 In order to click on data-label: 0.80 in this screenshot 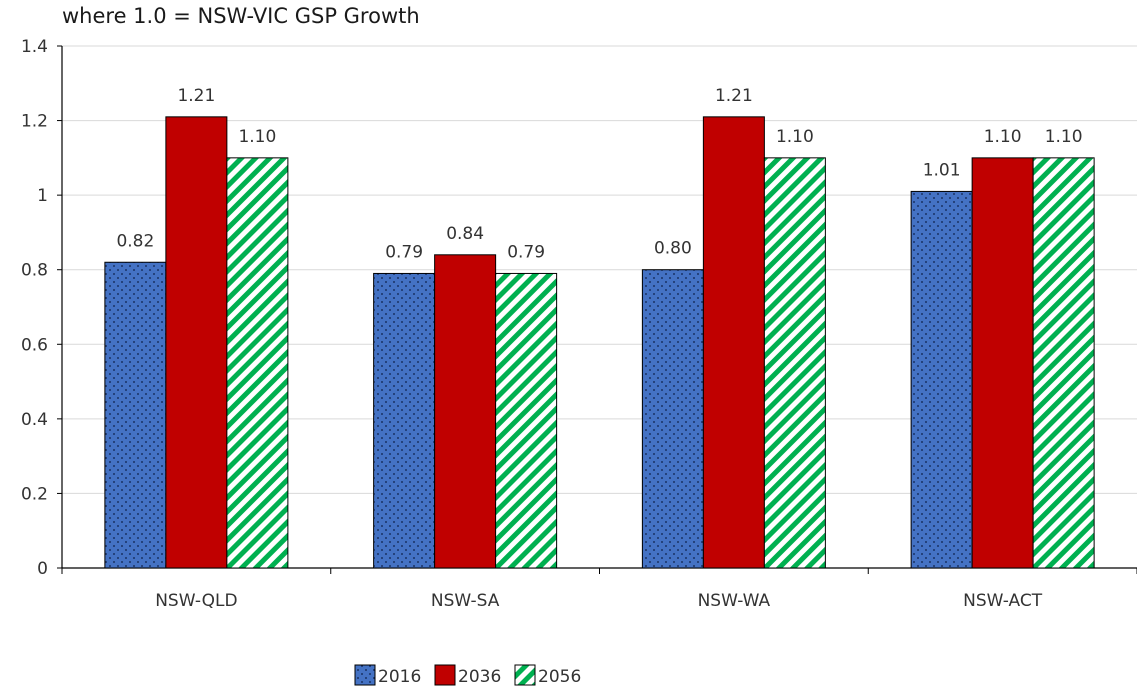, I will do `click(673, 249)`.